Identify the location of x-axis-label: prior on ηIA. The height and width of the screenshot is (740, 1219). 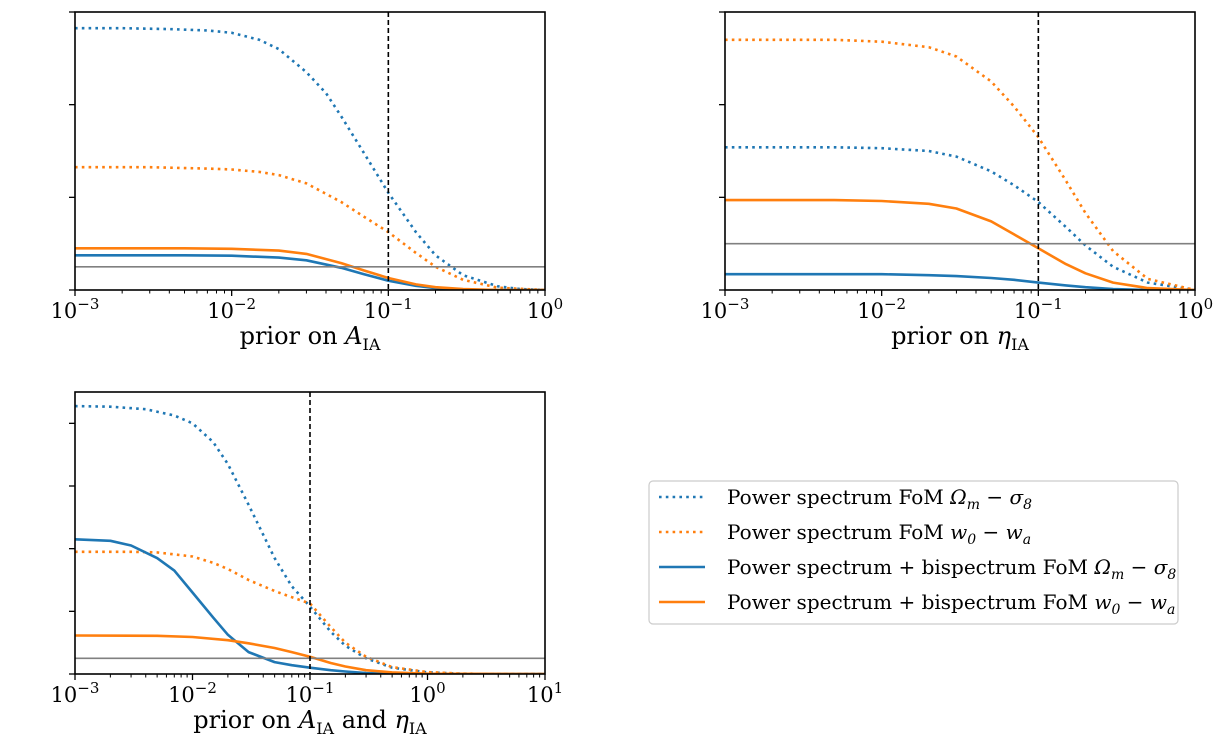
(960, 338).